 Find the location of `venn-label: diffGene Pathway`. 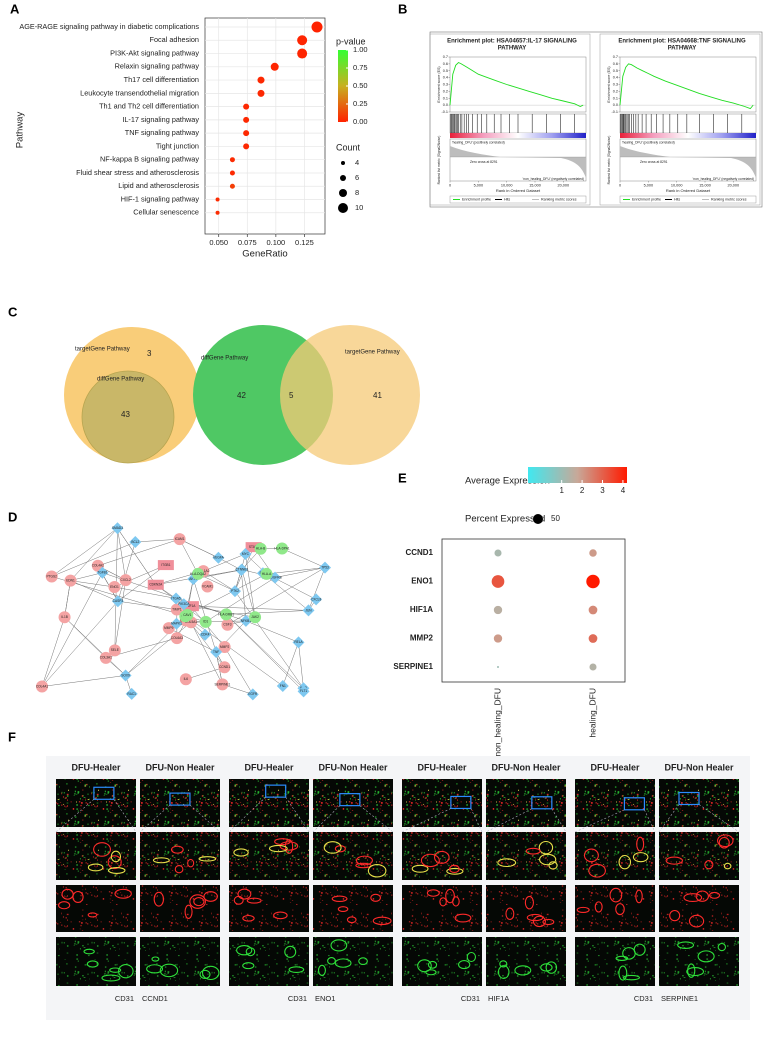

venn-label: diffGene Pathway is located at coordinates (120, 380).